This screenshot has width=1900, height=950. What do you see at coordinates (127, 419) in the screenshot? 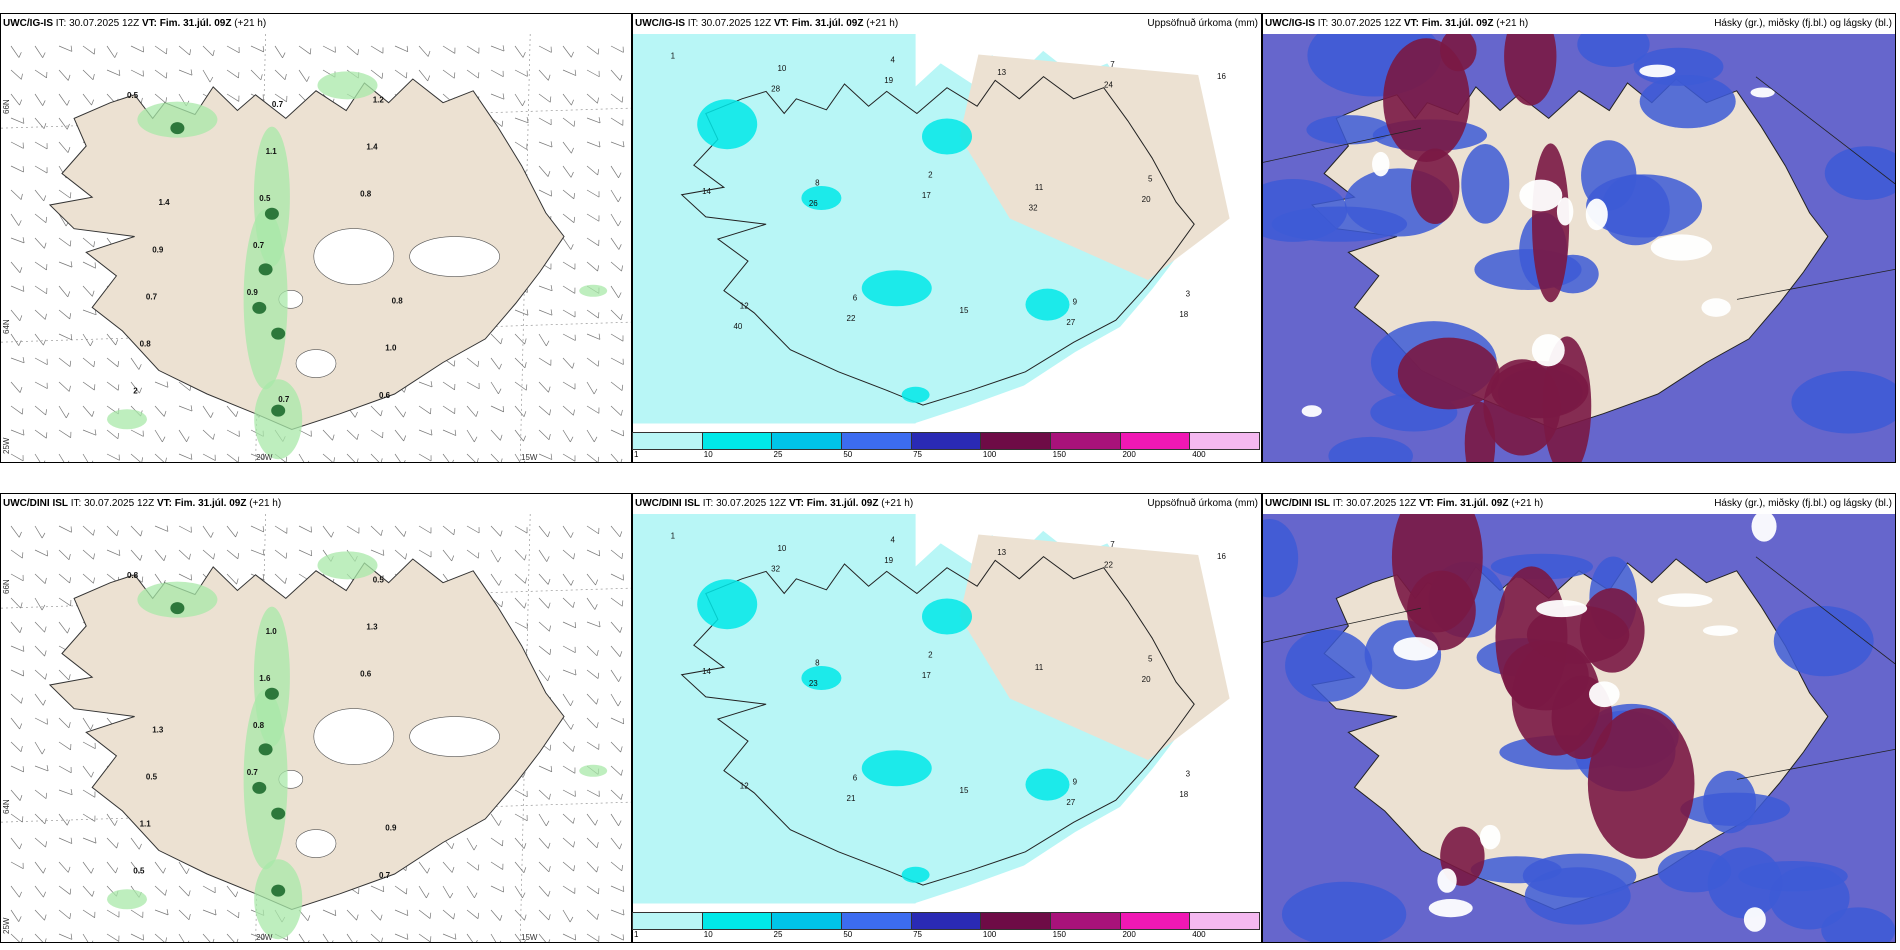
I see `precip-area` at bounding box center [127, 419].